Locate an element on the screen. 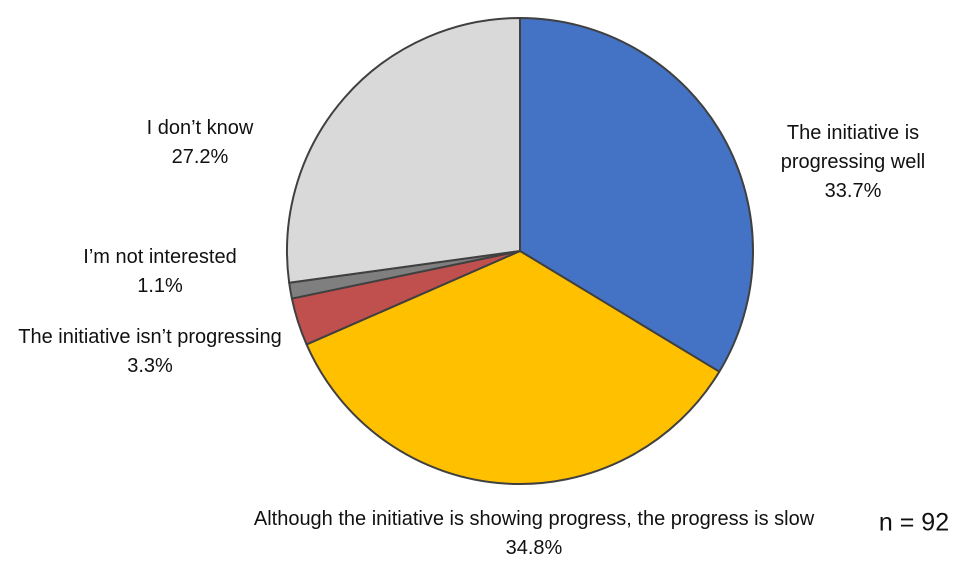 The image size is (975, 570). slice-label-text: The initiative is progressing well is located at coordinates (853, 147).